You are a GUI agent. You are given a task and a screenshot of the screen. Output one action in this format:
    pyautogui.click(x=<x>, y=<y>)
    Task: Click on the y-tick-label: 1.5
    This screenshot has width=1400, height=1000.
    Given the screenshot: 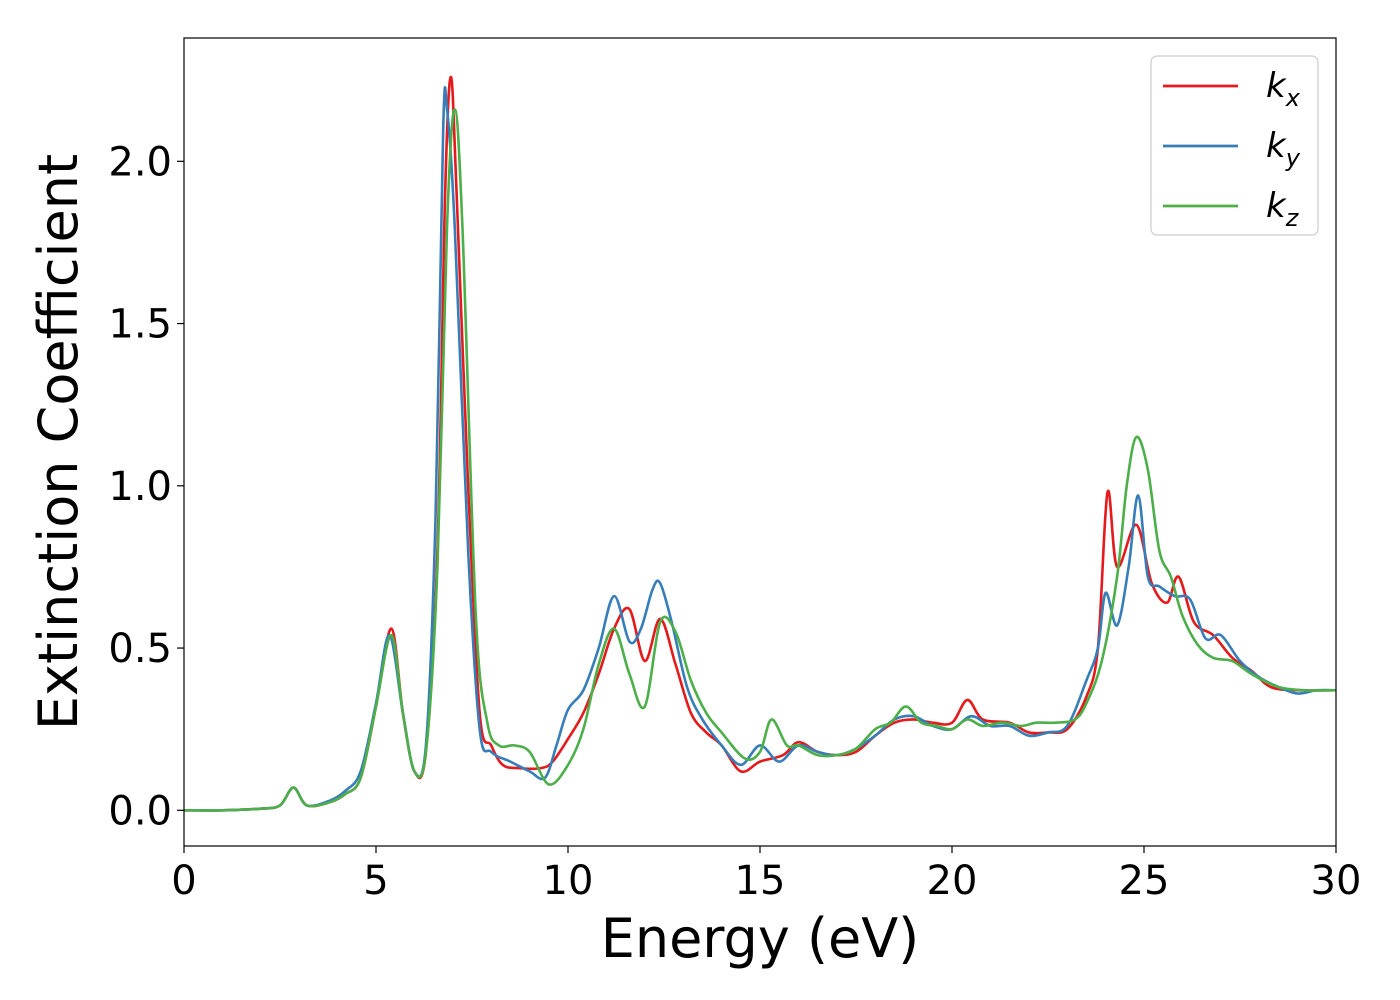 What is the action you would take?
    pyautogui.click(x=140, y=325)
    